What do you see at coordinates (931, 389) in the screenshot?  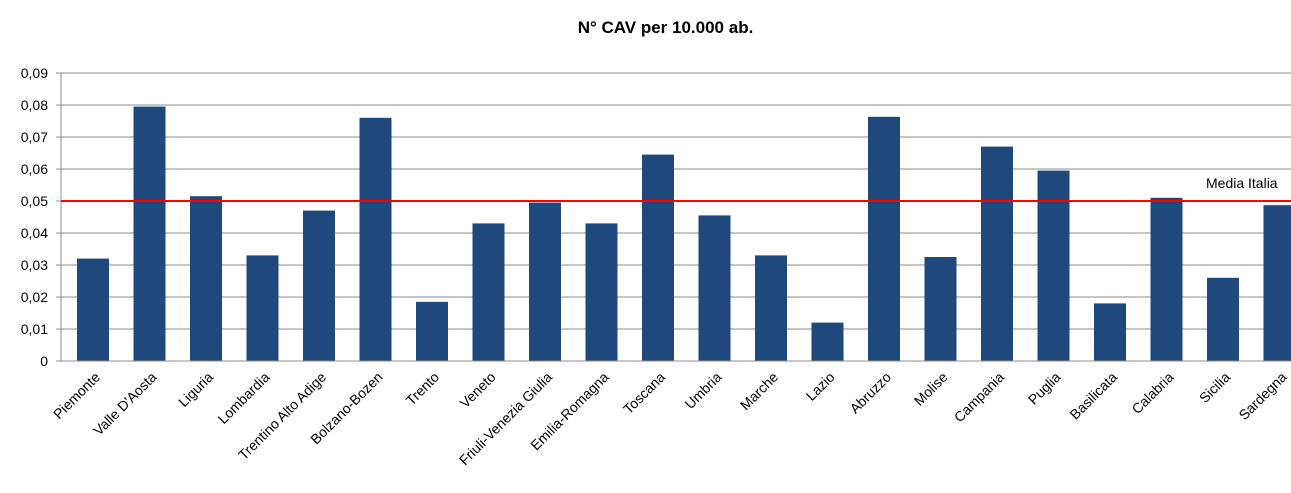 I see `x-tick-label: Molise` at bounding box center [931, 389].